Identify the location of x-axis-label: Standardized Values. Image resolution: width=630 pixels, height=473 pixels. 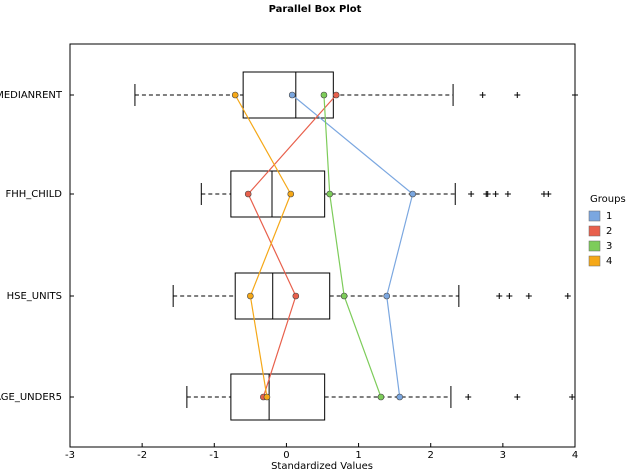
(322, 466).